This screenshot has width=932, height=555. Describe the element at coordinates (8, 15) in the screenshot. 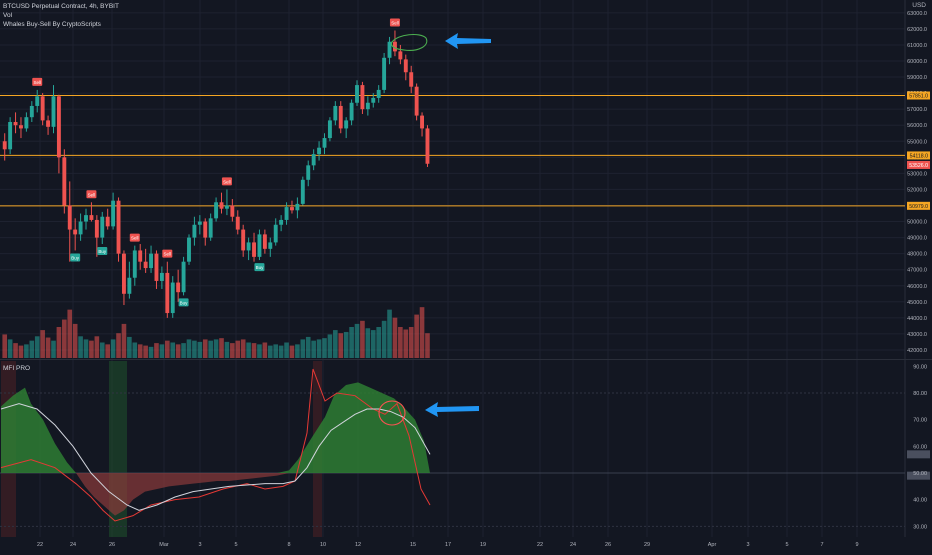

I see `vol-label: Vol` at that location.